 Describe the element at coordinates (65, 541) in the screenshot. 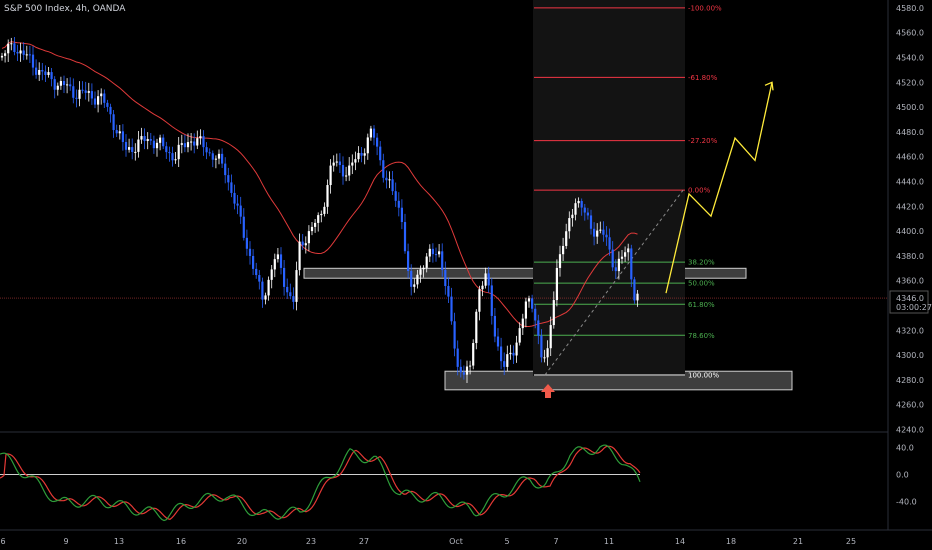

I see `time-tick-label: 9` at that location.